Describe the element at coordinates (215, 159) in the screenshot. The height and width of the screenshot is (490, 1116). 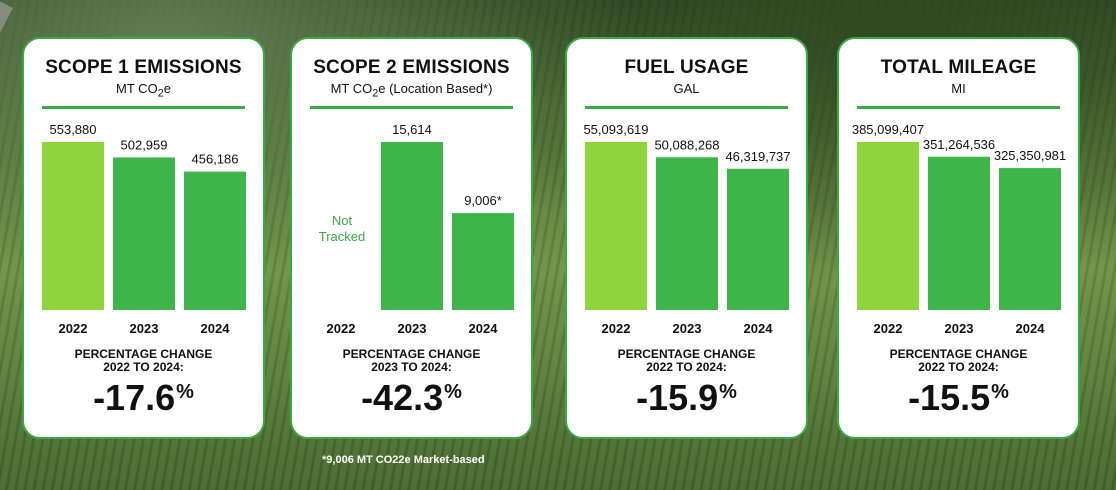
I see `bar-value-label: 456,186` at that location.